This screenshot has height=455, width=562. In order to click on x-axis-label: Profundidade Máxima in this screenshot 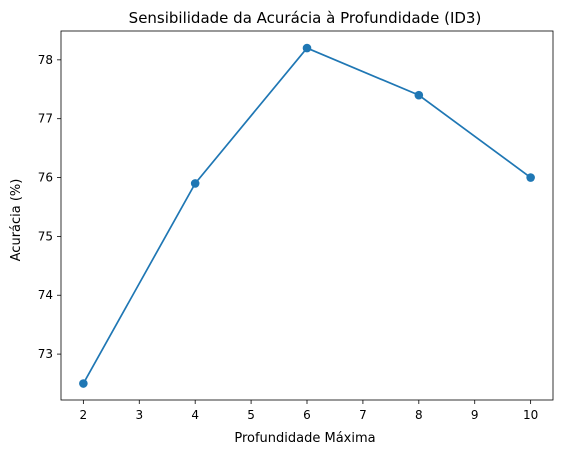, I will do `click(304, 438)`.